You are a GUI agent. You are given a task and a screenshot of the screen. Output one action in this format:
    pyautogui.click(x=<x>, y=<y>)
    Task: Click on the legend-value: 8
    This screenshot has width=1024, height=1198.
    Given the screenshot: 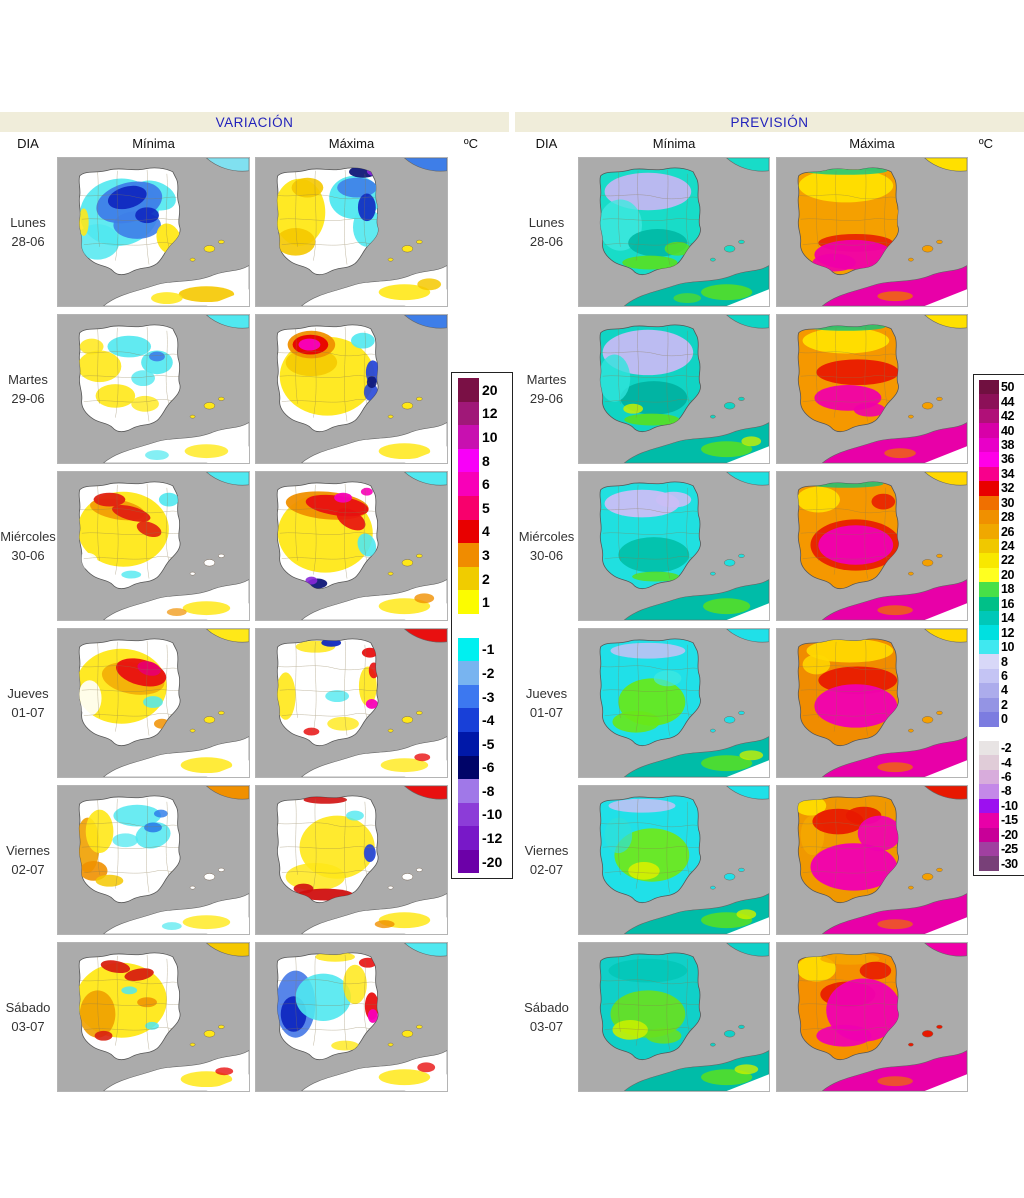 What is the action you would take?
    pyautogui.click(x=486, y=460)
    